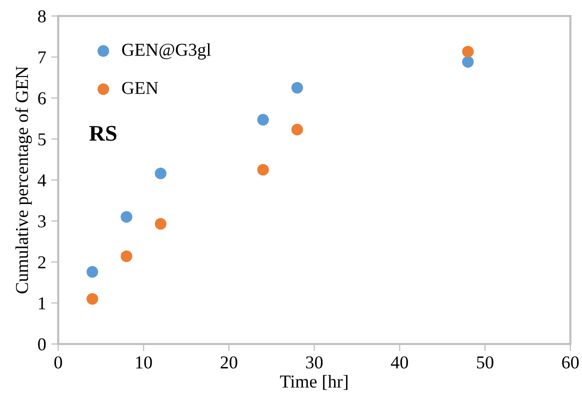  Describe the element at coordinates (42, 180) in the screenshot. I see `y-tick-label: 4` at that location.